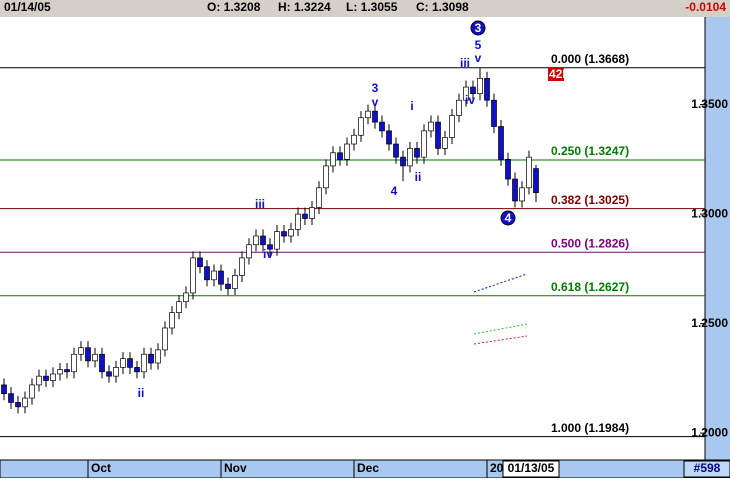 The width and height of the screenshot is (730, 483). I want to click on x-tick-label: Dec, so click(368, 468).